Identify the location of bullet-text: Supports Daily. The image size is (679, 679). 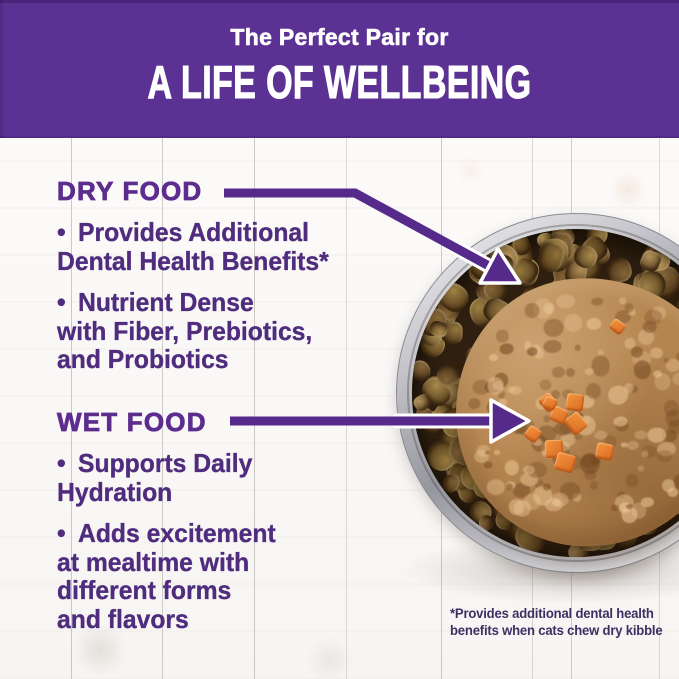
(165, 463).